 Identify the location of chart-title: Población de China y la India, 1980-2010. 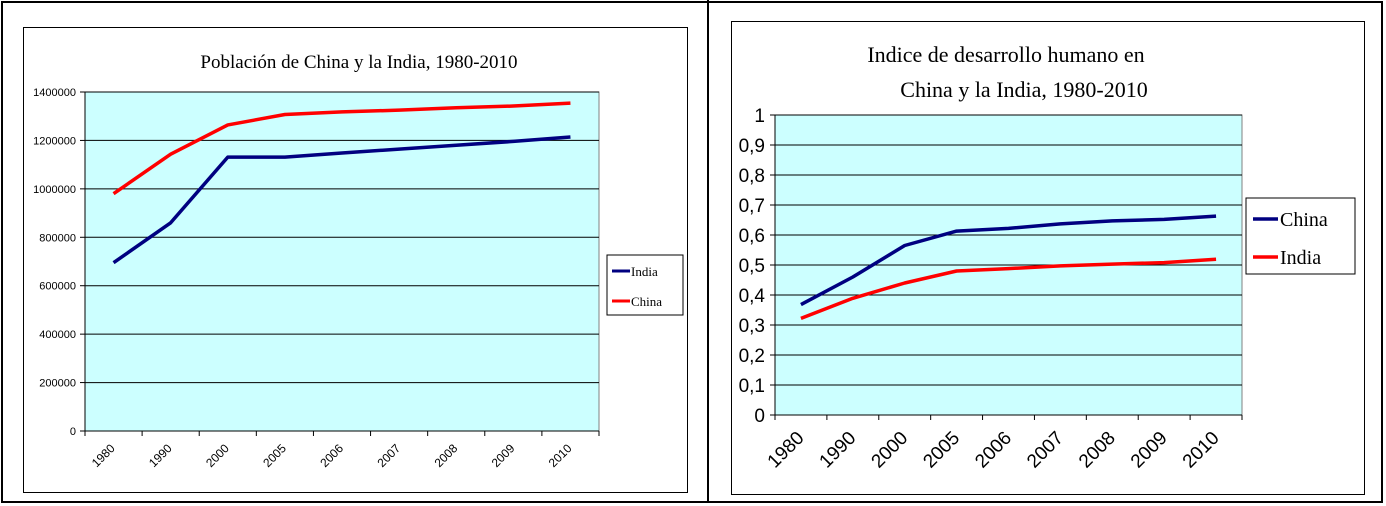
(358, 62).